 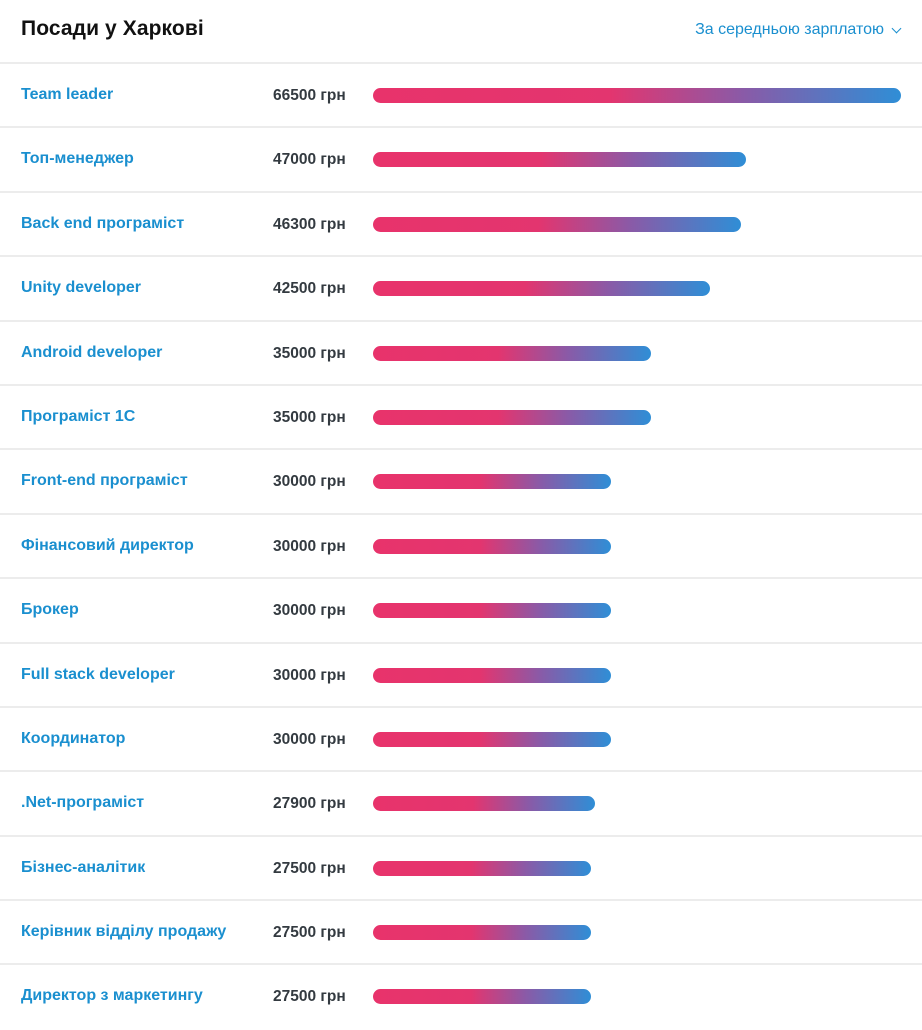 I want to click on job-row: .Net-програміст 27900 грн, so click(x=461, y=804).